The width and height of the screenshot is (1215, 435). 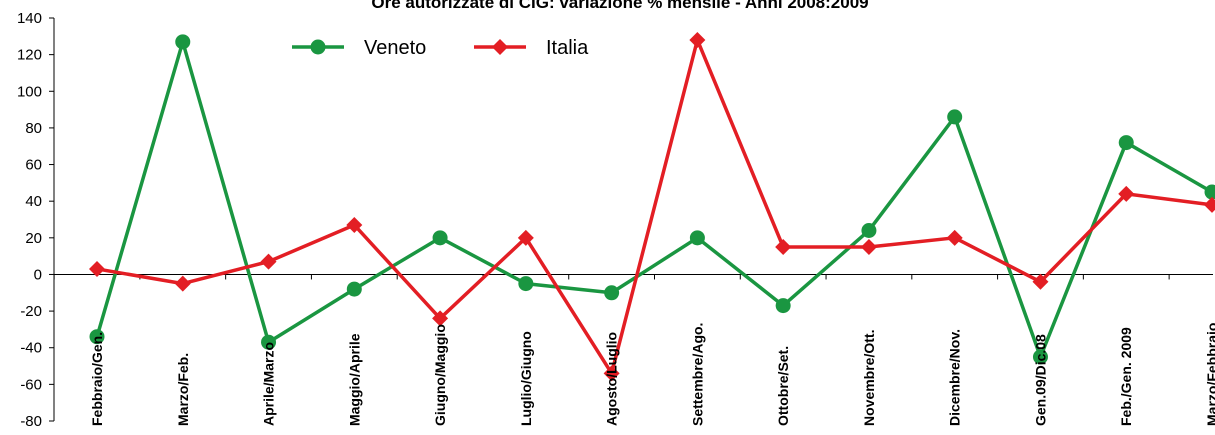 What do you see at coordinates (33, 165) in the screenshot?
I see `y-tick-label: 60` at bounding box center [33, 165].